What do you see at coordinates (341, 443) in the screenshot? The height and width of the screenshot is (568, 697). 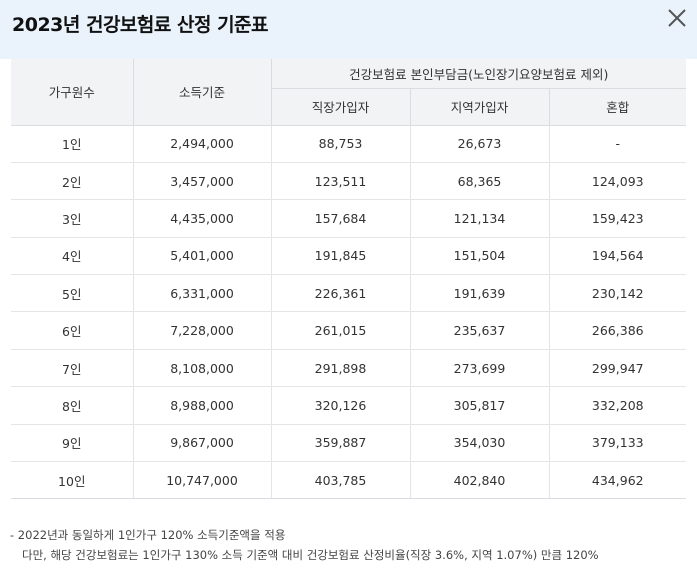 I see `cell-employee: 359,887` at bounding box center [341, 443].